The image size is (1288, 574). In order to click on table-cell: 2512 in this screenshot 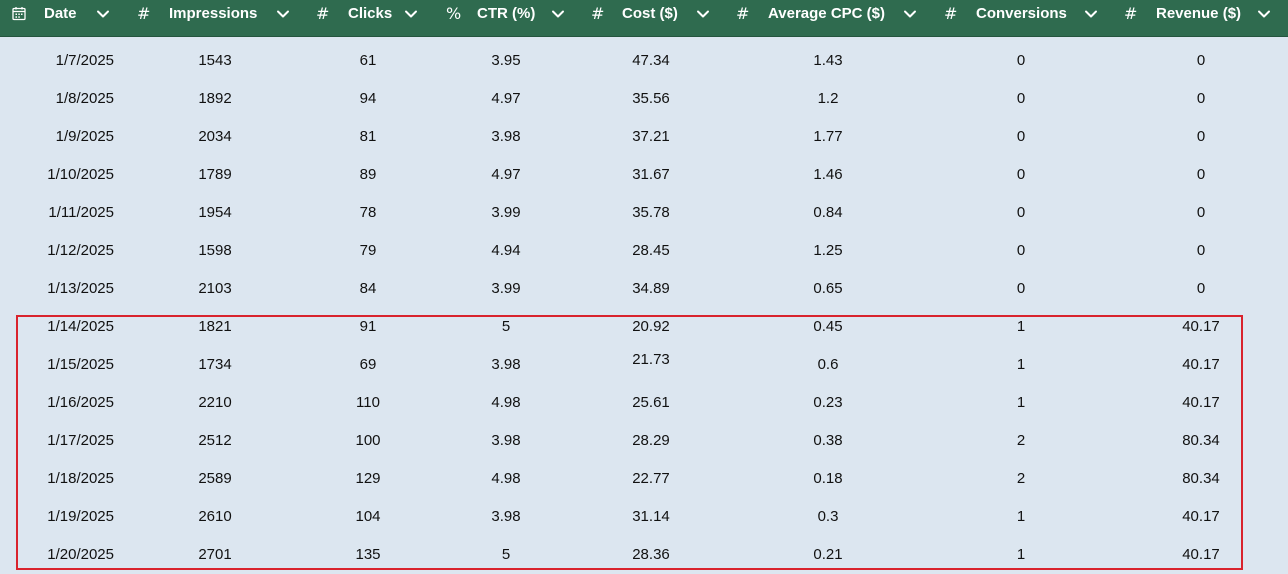, I will do `click(215, 440)`.